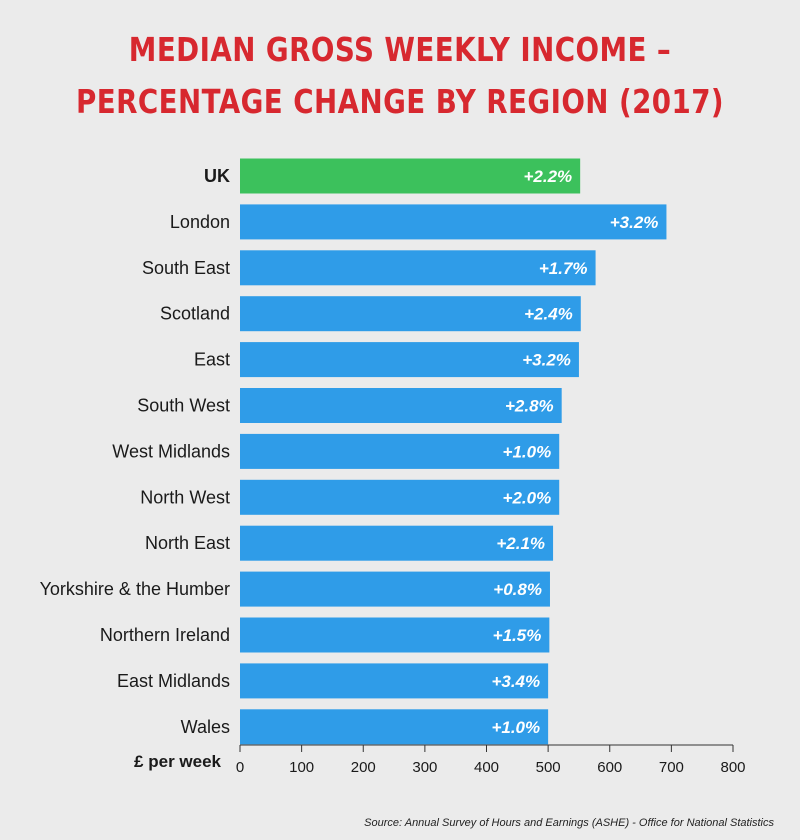 This screenshot has width=800, height=840. Describe the element at coordinates (548, 314) in the screenshot. I see `data-label: +2.4%` at that location.